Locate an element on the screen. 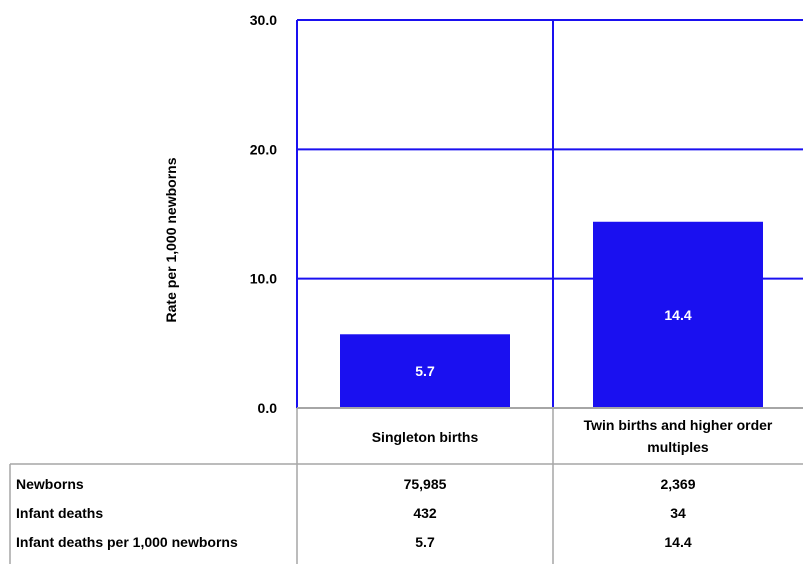 The height and width of the screenshot is (564, 803). category-label: Twin births and higher order is located at coordinates (678, 425).